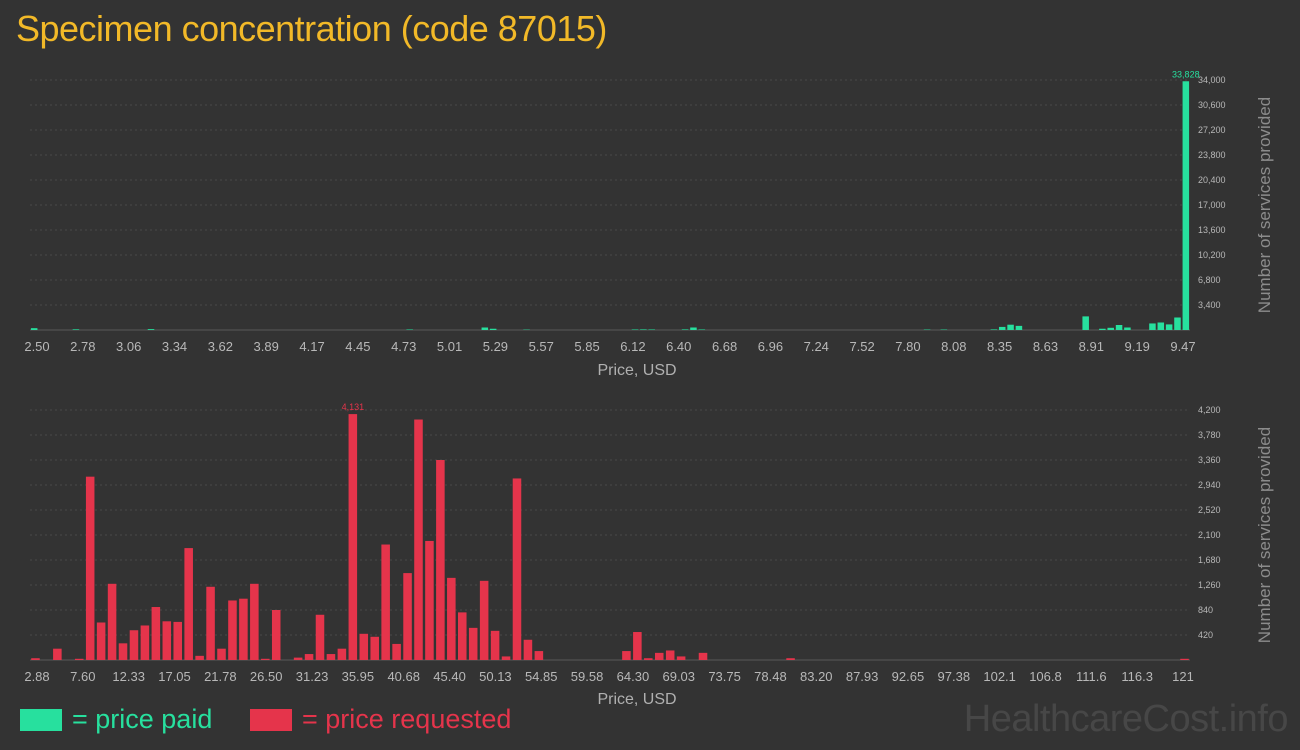 The height and width of the screenshot is (750, 1300). I want to click on x-tick-label: 6.96, so click(770, 346).